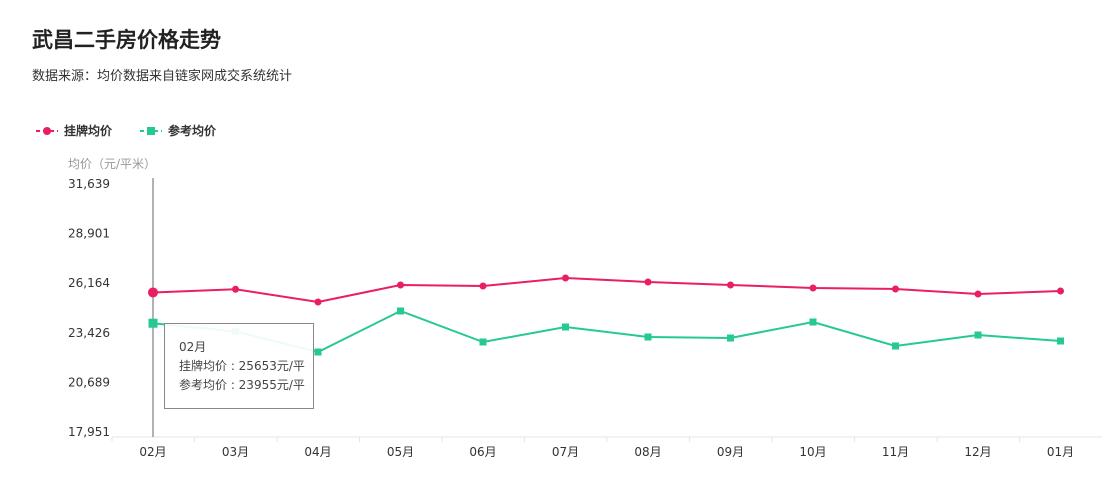 The width and height of the screenshot is (1112, 493). Describe the element at coordinates (89, 333) in the screenshot. I see `y-tick-label: 23,426` at that location.